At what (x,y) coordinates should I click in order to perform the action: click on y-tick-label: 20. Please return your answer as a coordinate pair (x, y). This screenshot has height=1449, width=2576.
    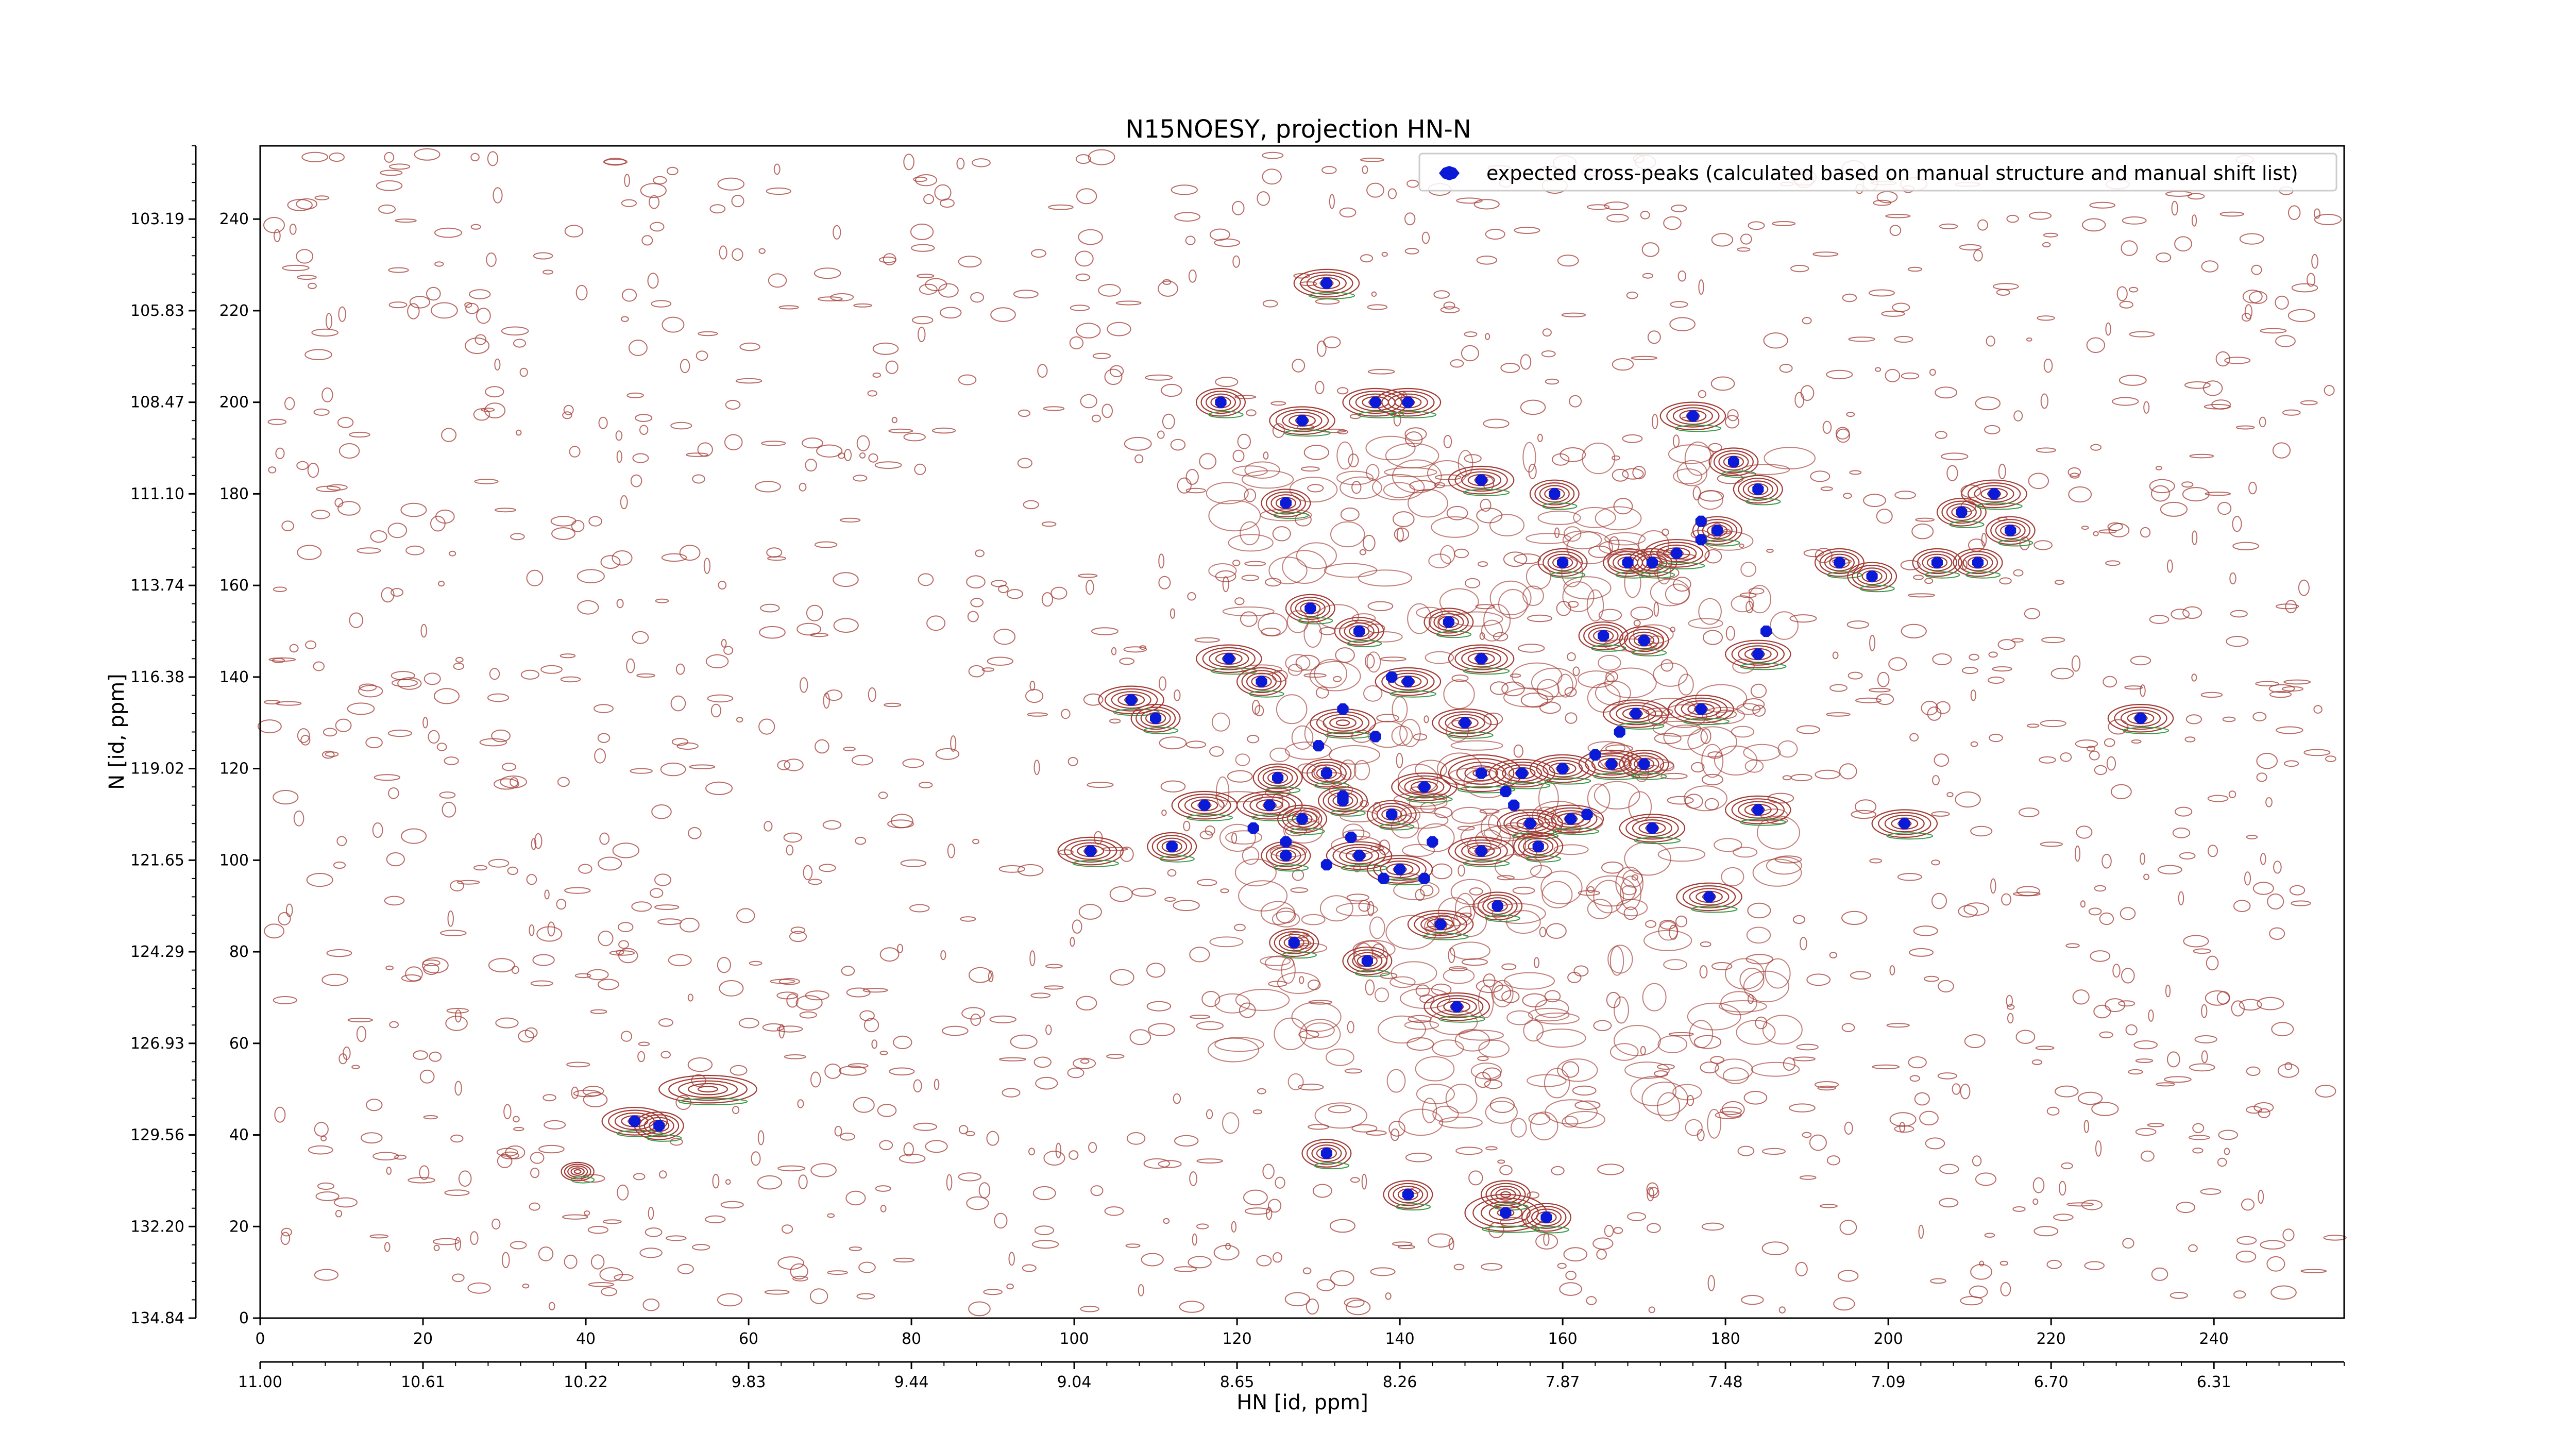
    Looking at the image, I should click on (239, 1227).